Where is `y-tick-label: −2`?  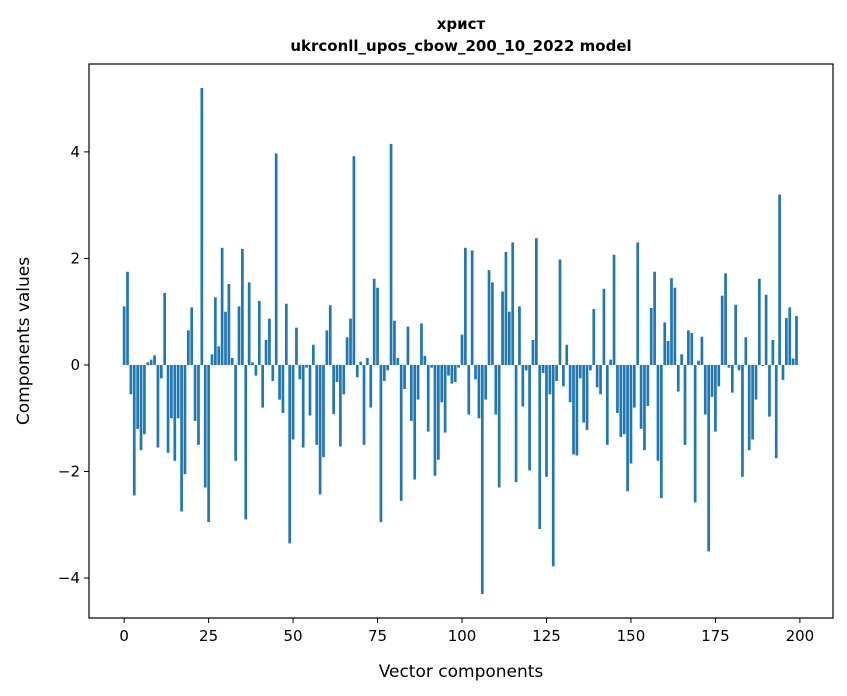
y-tick-label: −2 is located at coordinates (69, 472).